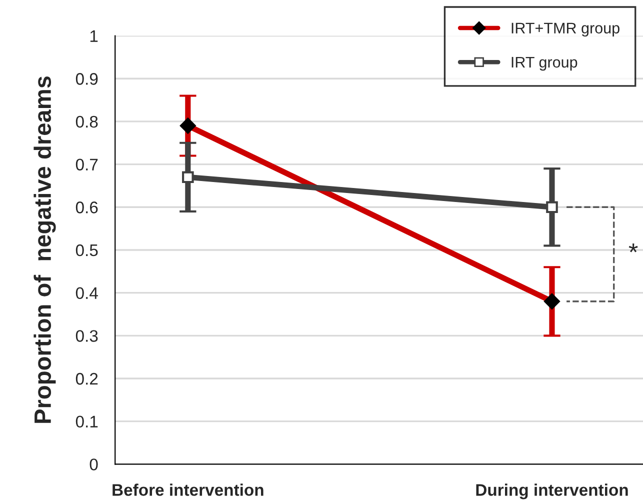 The image size is (643, 504). Describe the element at coordinates (87, 122) in the screenshot. I see `y-tick-label: 0.8` at that location.